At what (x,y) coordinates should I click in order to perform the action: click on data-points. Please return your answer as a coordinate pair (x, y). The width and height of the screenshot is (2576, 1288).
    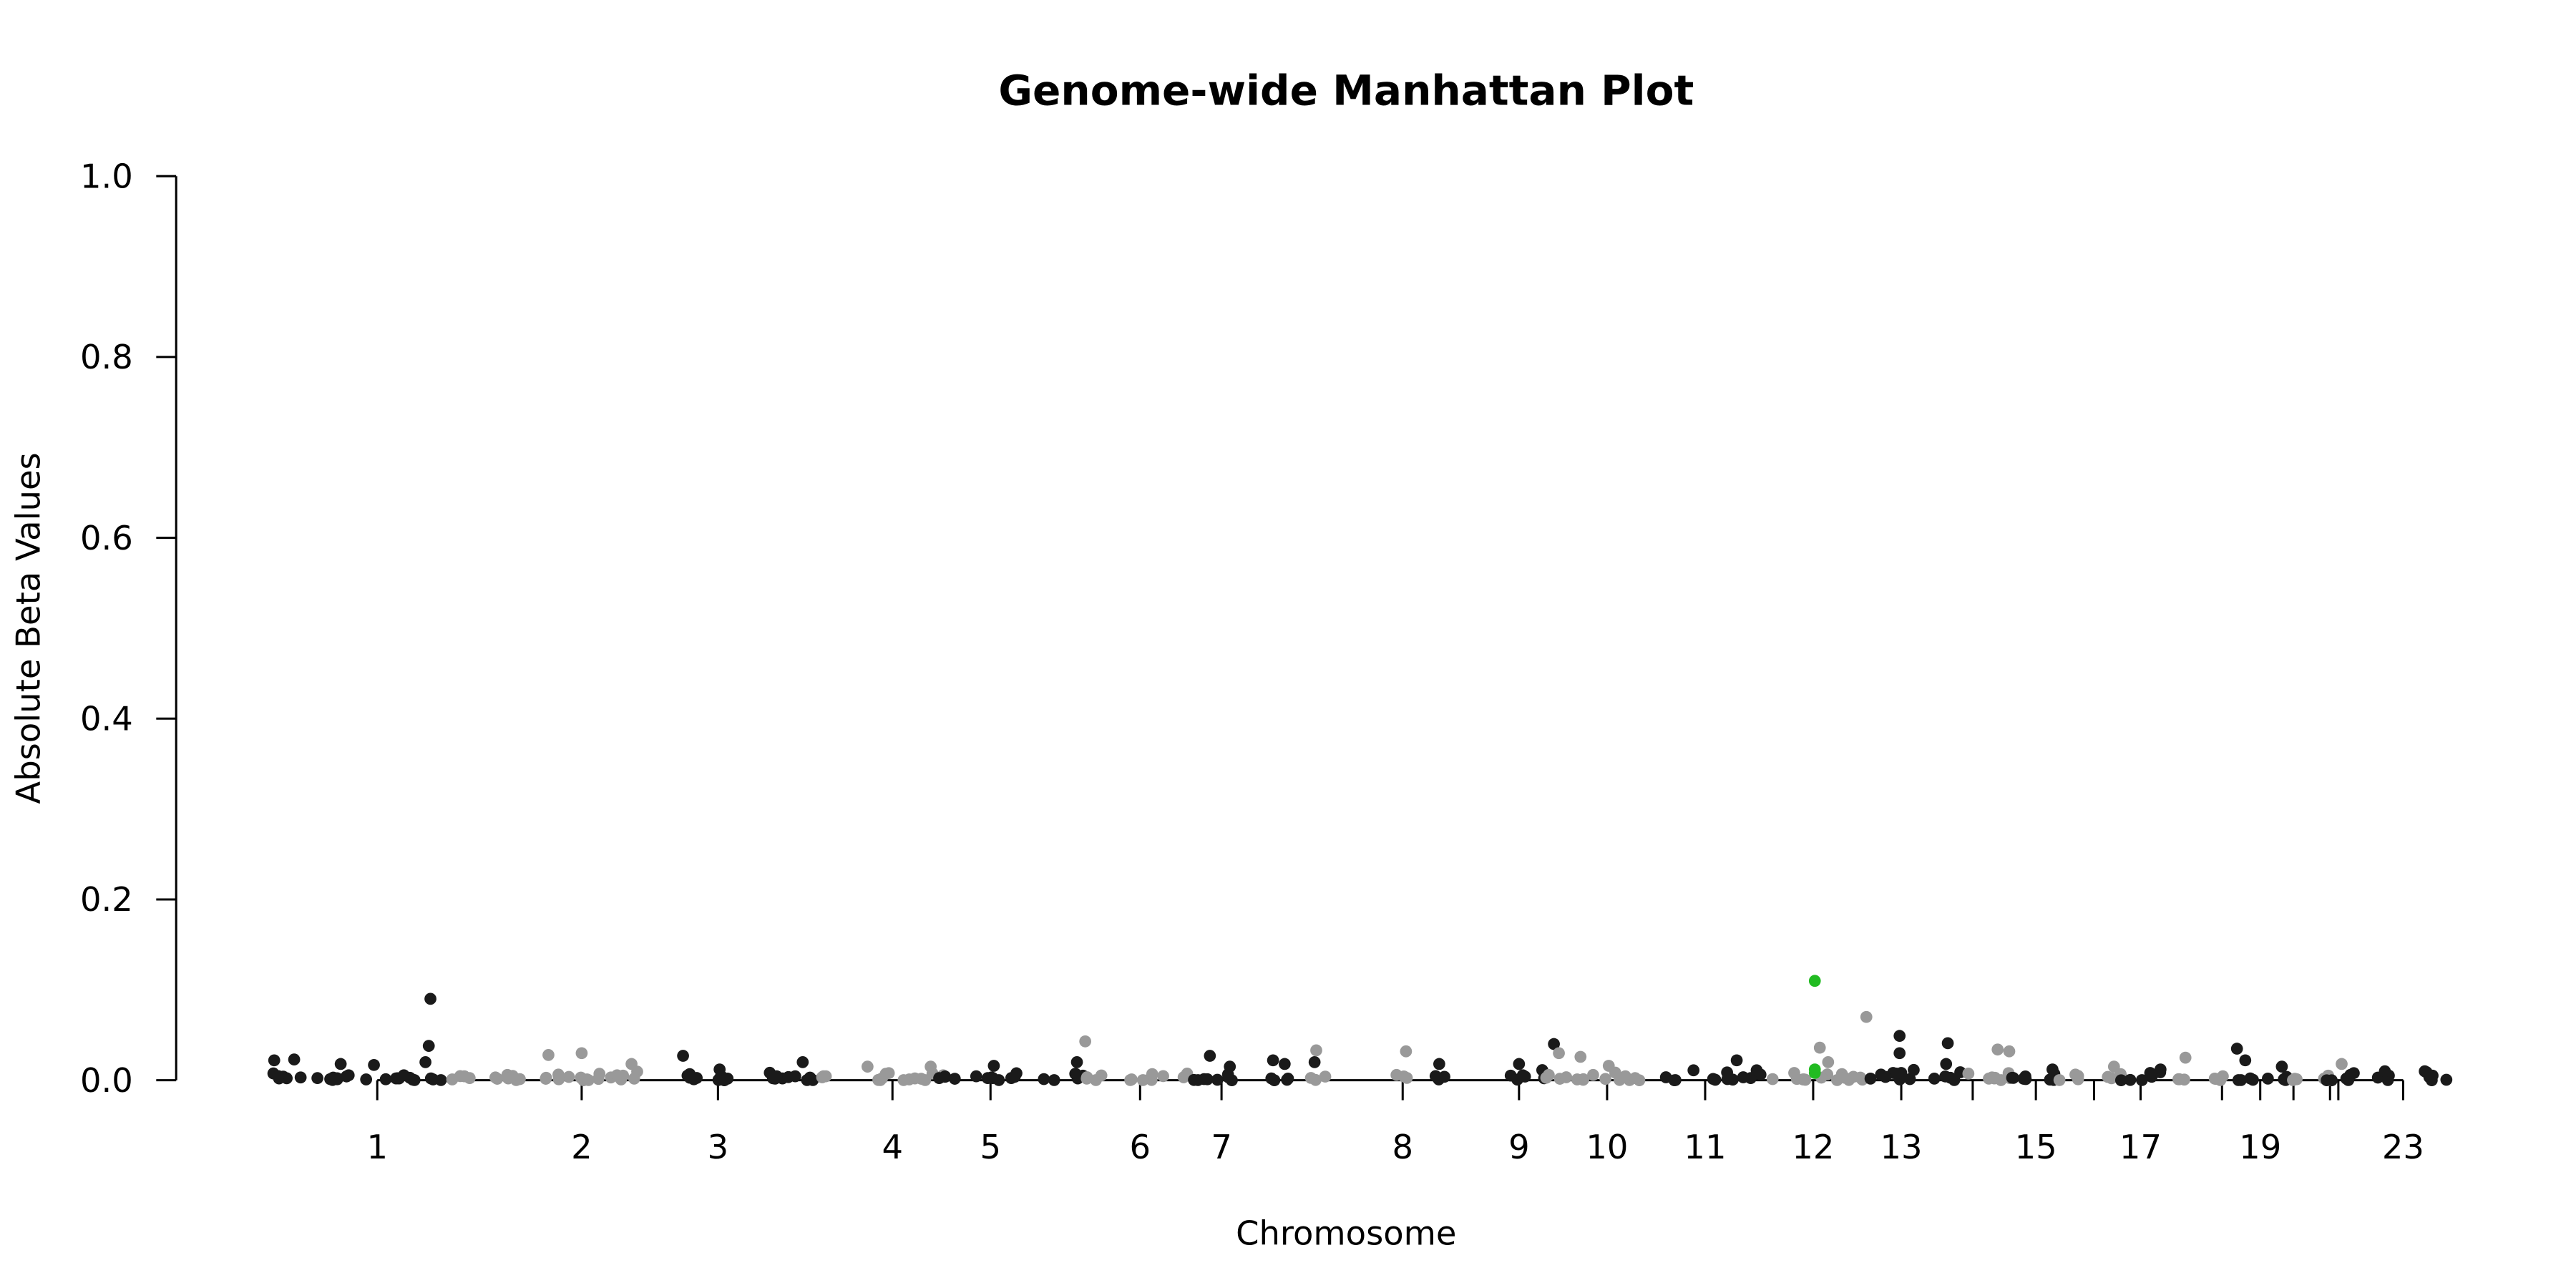
    Looking at the image, I should click on (1360, 1031).